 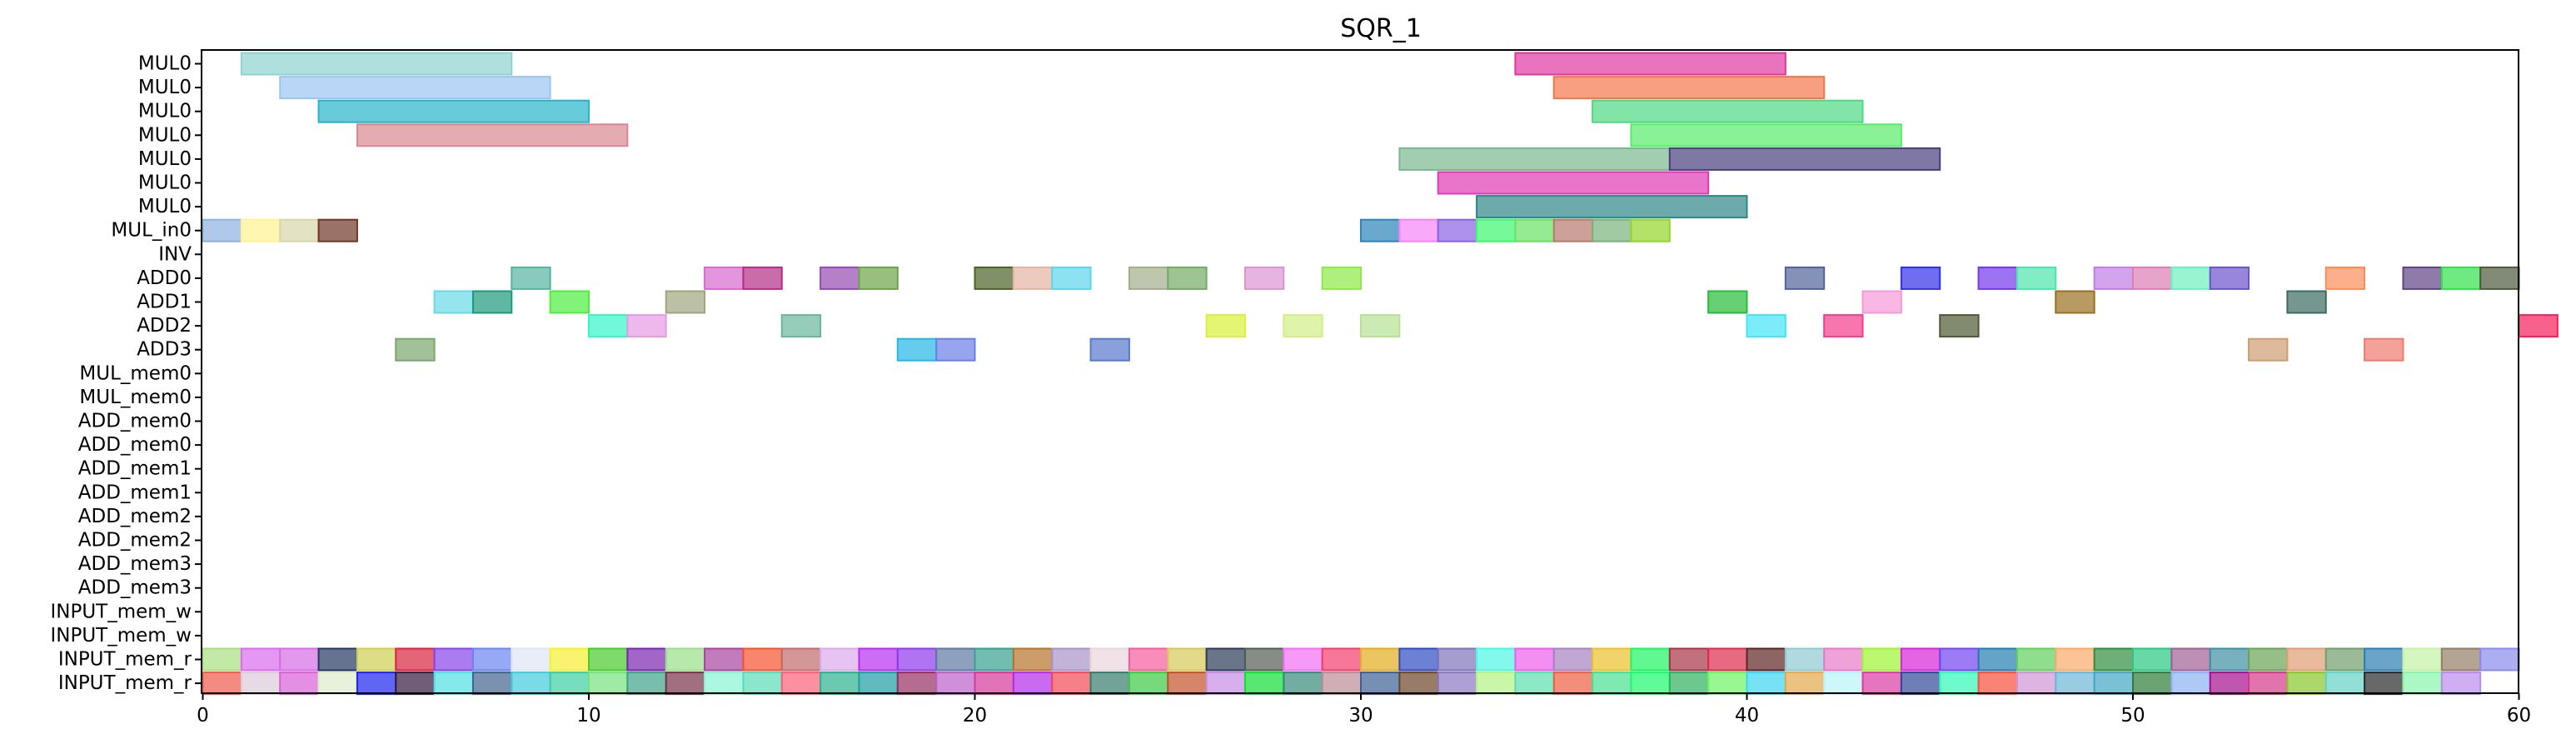 What do you see at coordinates (164, 278) in the screenshot?
I see `y-tick-label: ADD0` at bounding box center [164, 278].